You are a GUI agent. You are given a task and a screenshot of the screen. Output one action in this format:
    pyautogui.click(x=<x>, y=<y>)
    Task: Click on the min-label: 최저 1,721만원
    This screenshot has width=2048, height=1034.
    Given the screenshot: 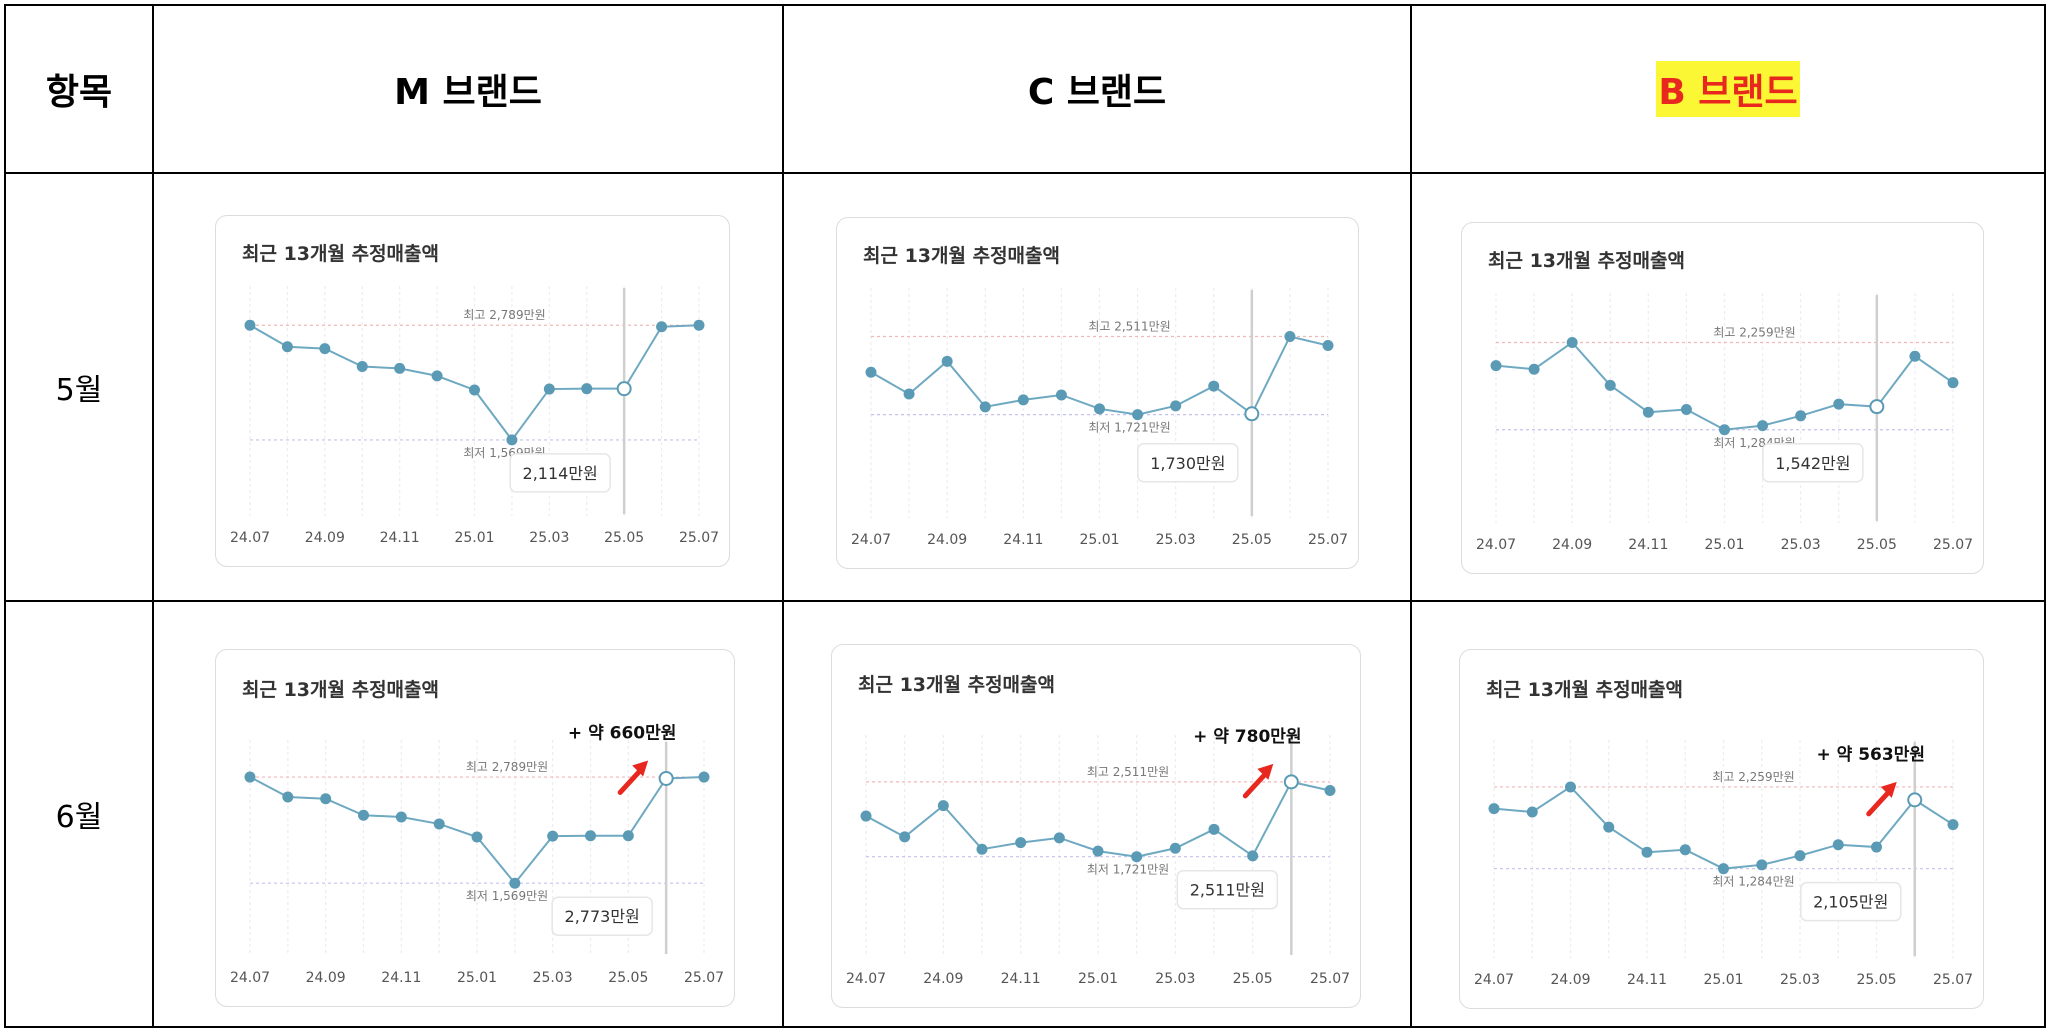 What is the action you would take?
    pyautogui.click(x=1129, y=428)
    